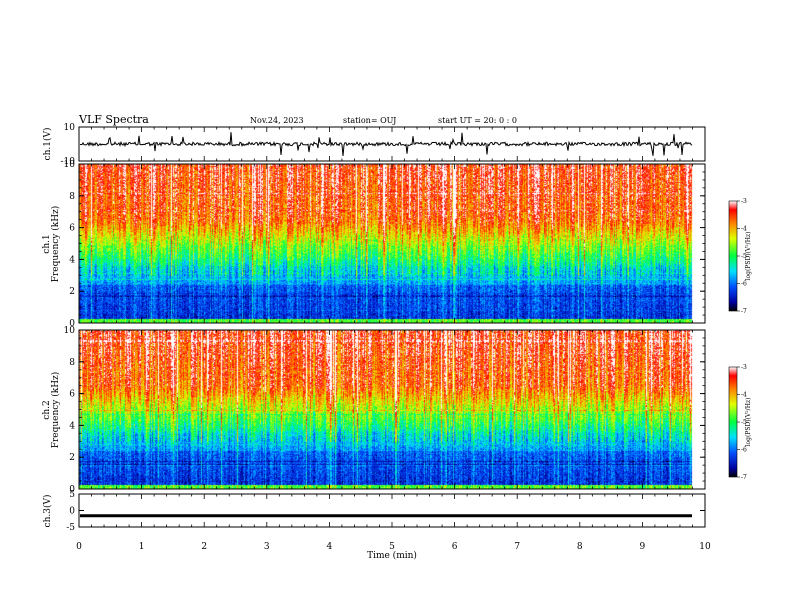  I want to click on start-time-label: start UT = 20: 0 : 0, so click(477, 120).